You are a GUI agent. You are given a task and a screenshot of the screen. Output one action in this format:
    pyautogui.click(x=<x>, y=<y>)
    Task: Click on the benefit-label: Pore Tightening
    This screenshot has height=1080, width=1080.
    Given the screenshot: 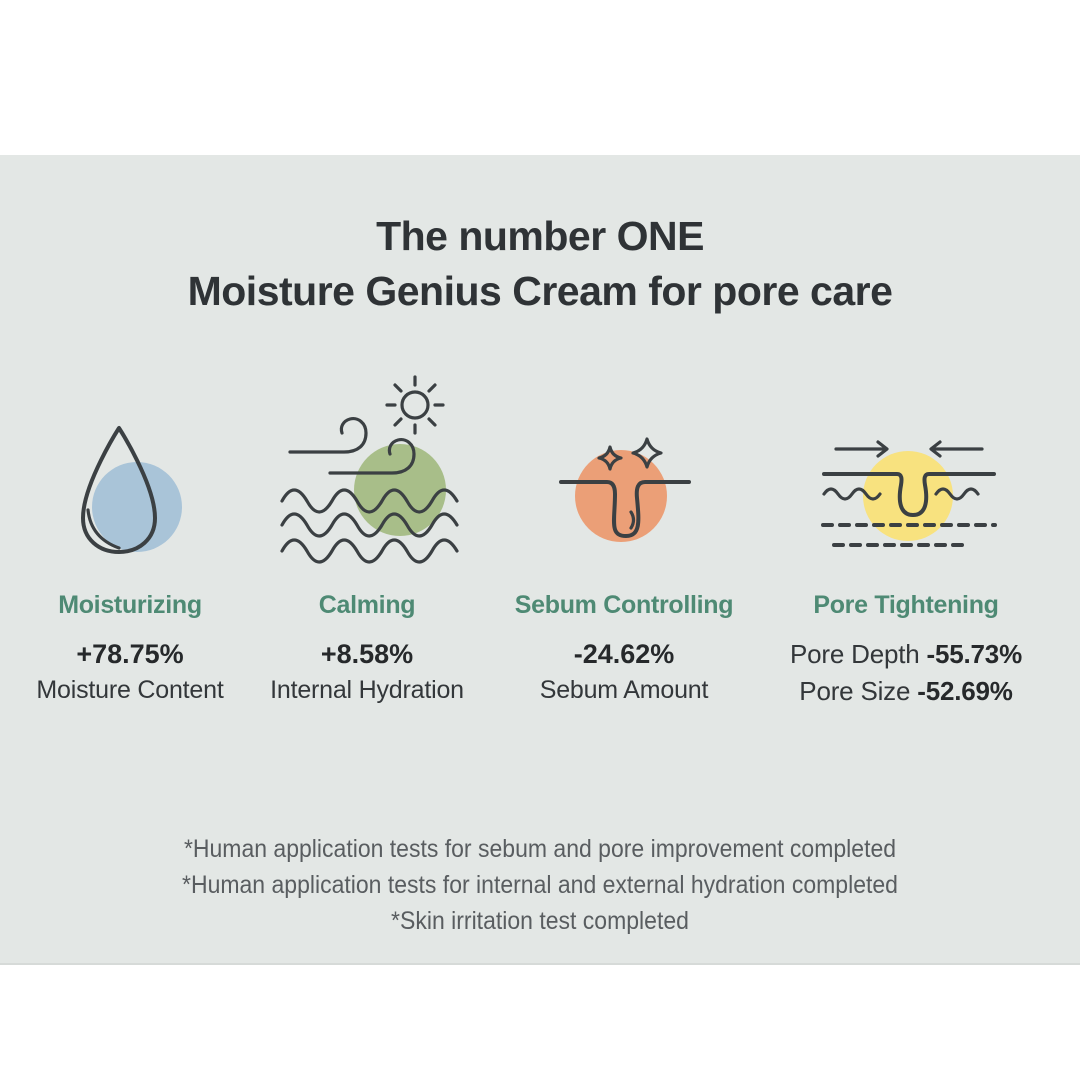 What is the action you would take?
    pyautogui.click(x=906, y=605)
    